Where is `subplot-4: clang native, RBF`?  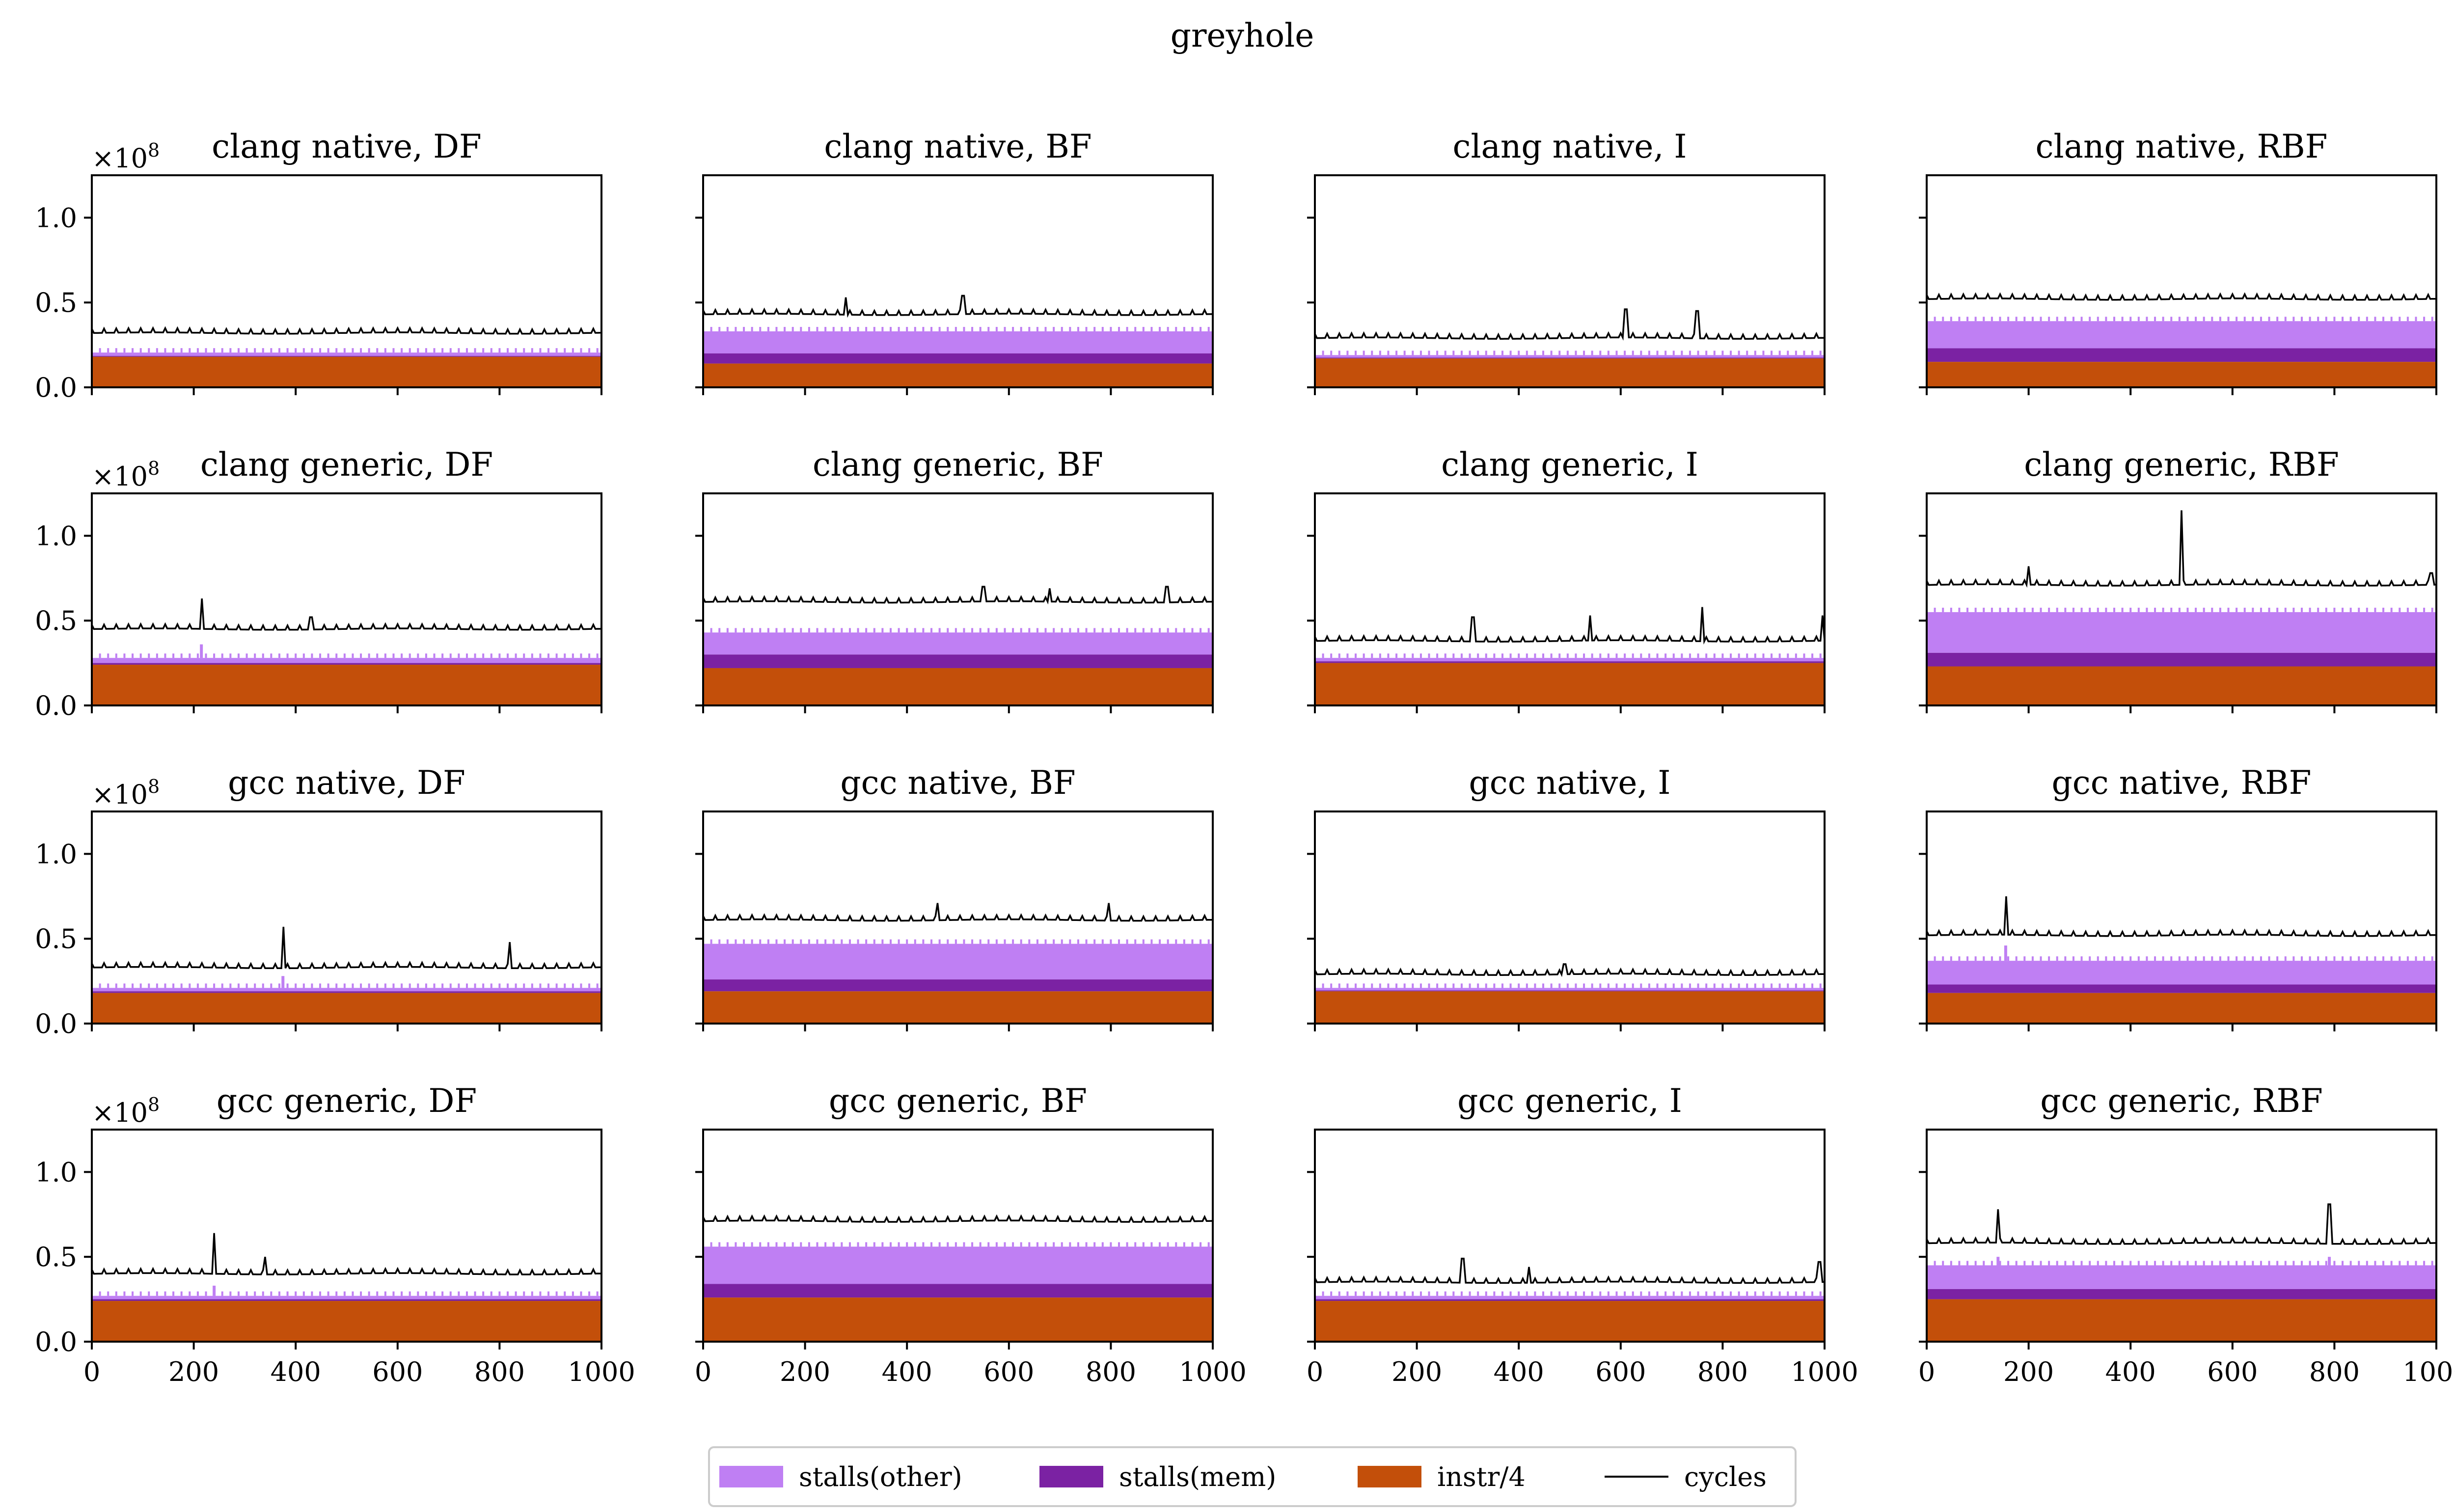 subplot-4: clang native, RBF is located at coordinates (2178, 261).